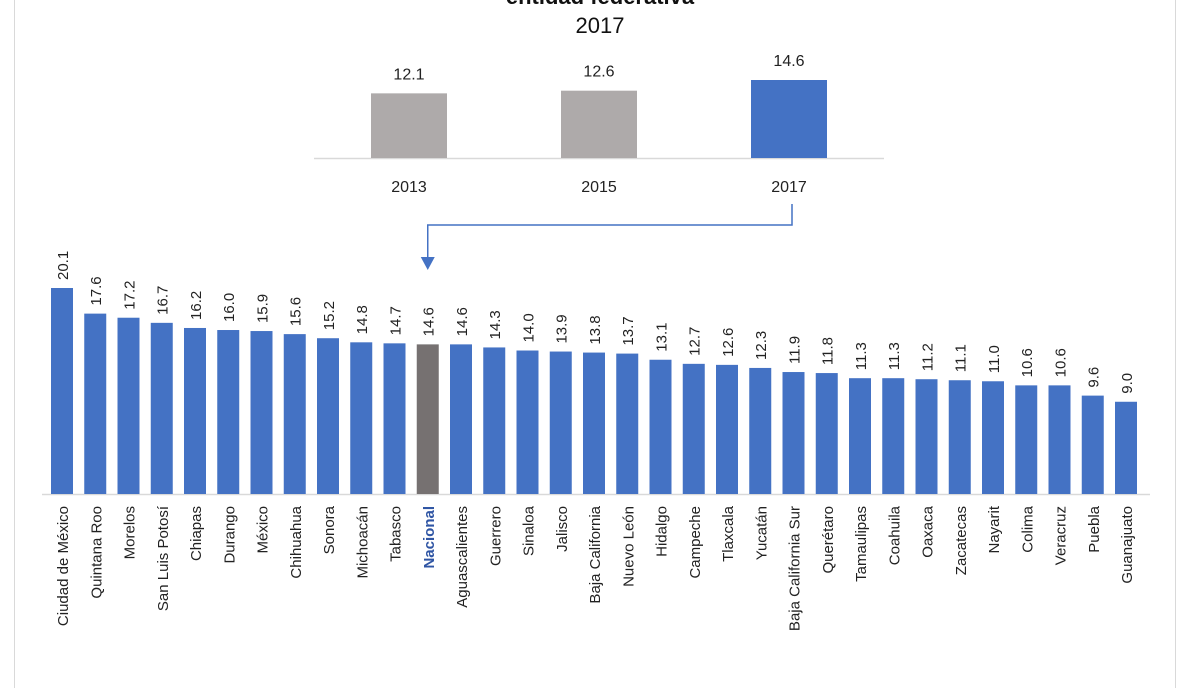 The width and height of the screenshot is (1200, 688). What do you see at coordinates (928, 531) in the screenshot?
I see `category-label: Oaxaca` at bounding box center [928, 531].